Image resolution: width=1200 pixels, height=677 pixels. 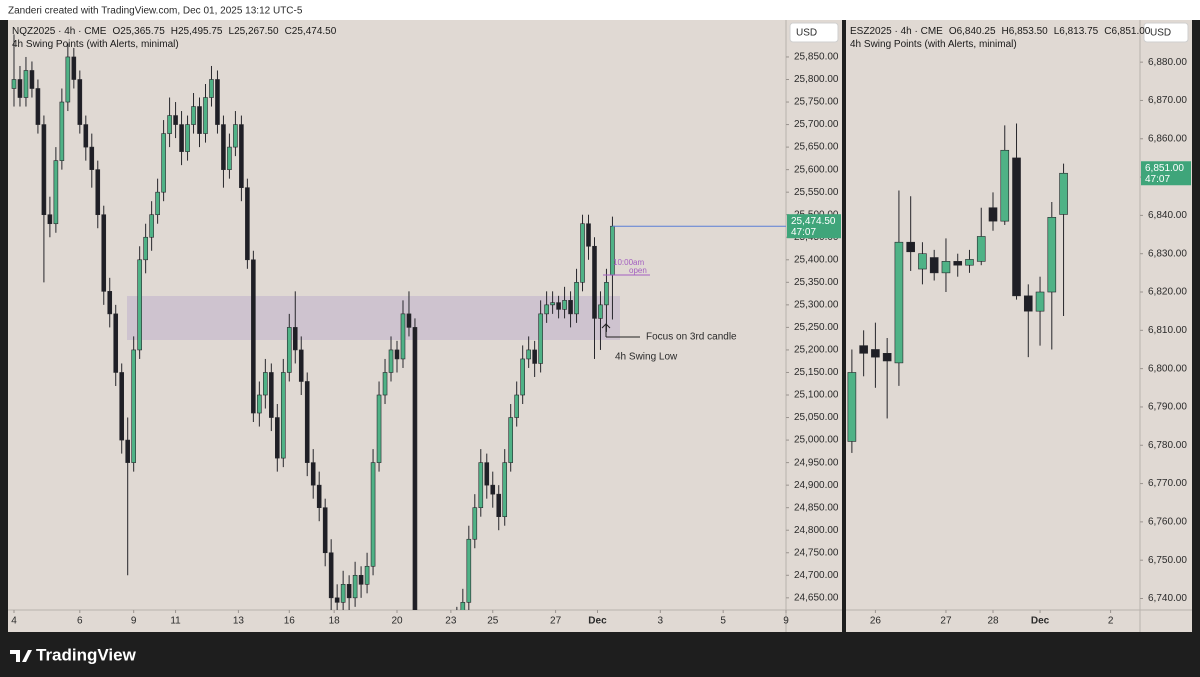 What do you see at coordinates (816, 507) in the screenshot?
I see `y-tick-label: 24,850.00` at bounding box center [816, 507].